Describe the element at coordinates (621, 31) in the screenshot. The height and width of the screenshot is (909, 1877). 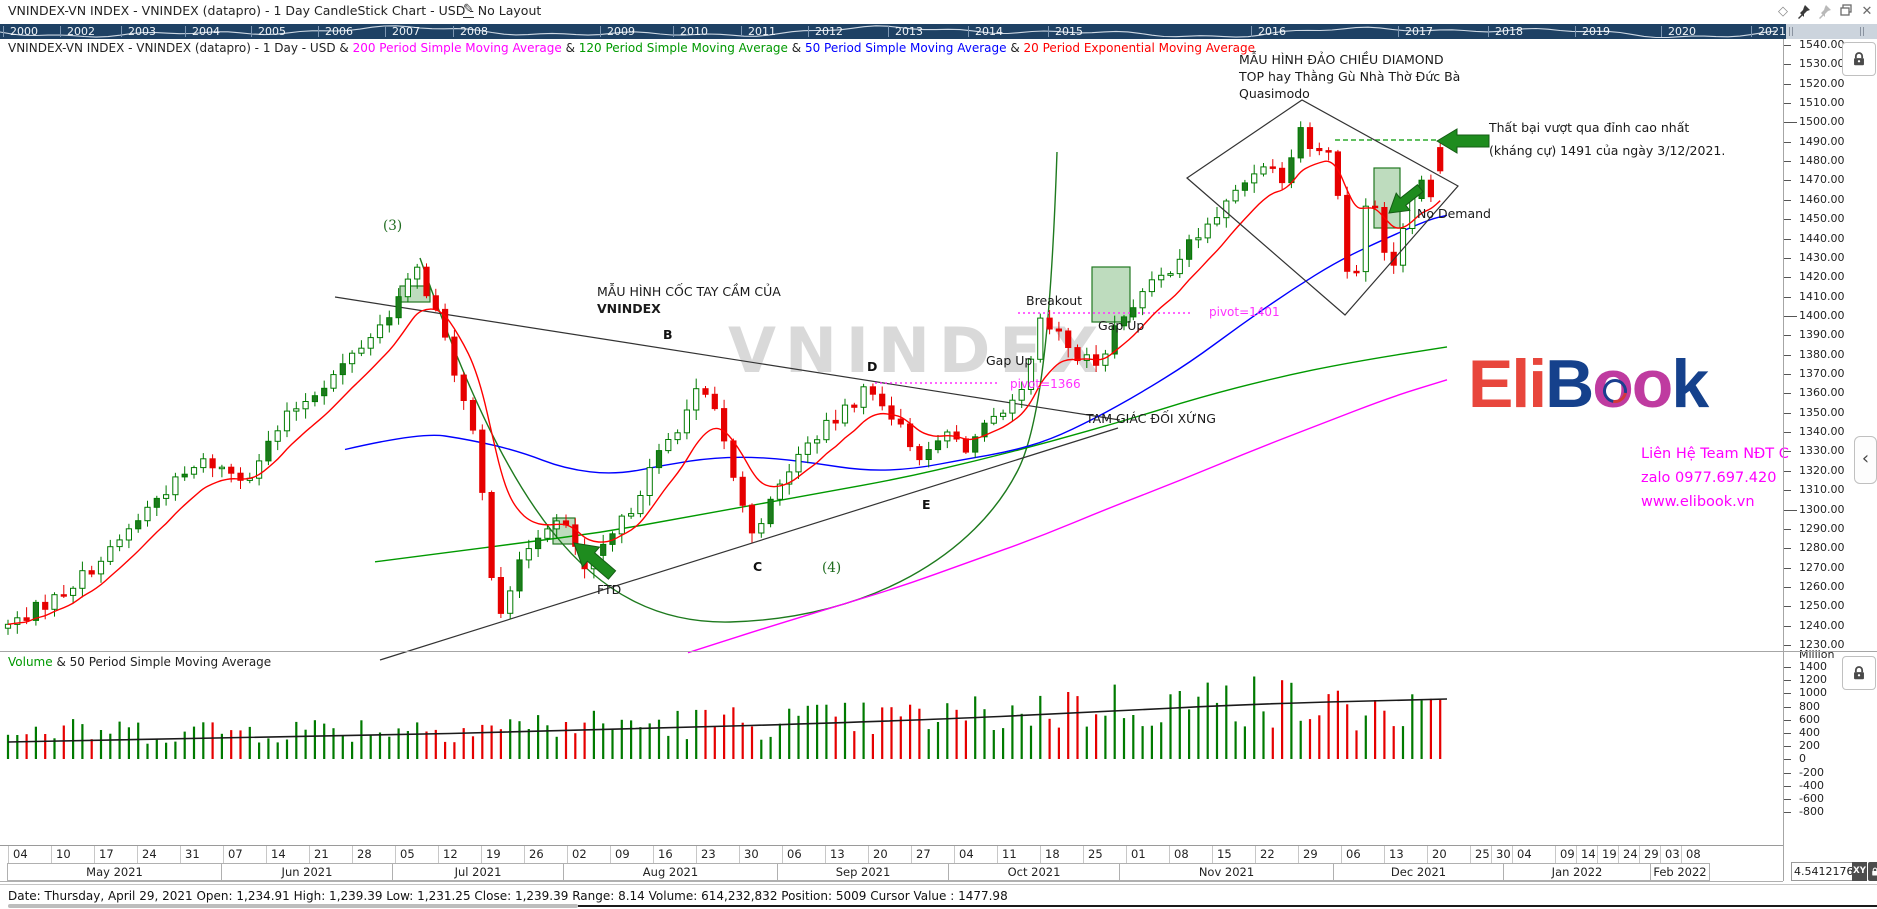
I see `year-label: 2009` at that location.